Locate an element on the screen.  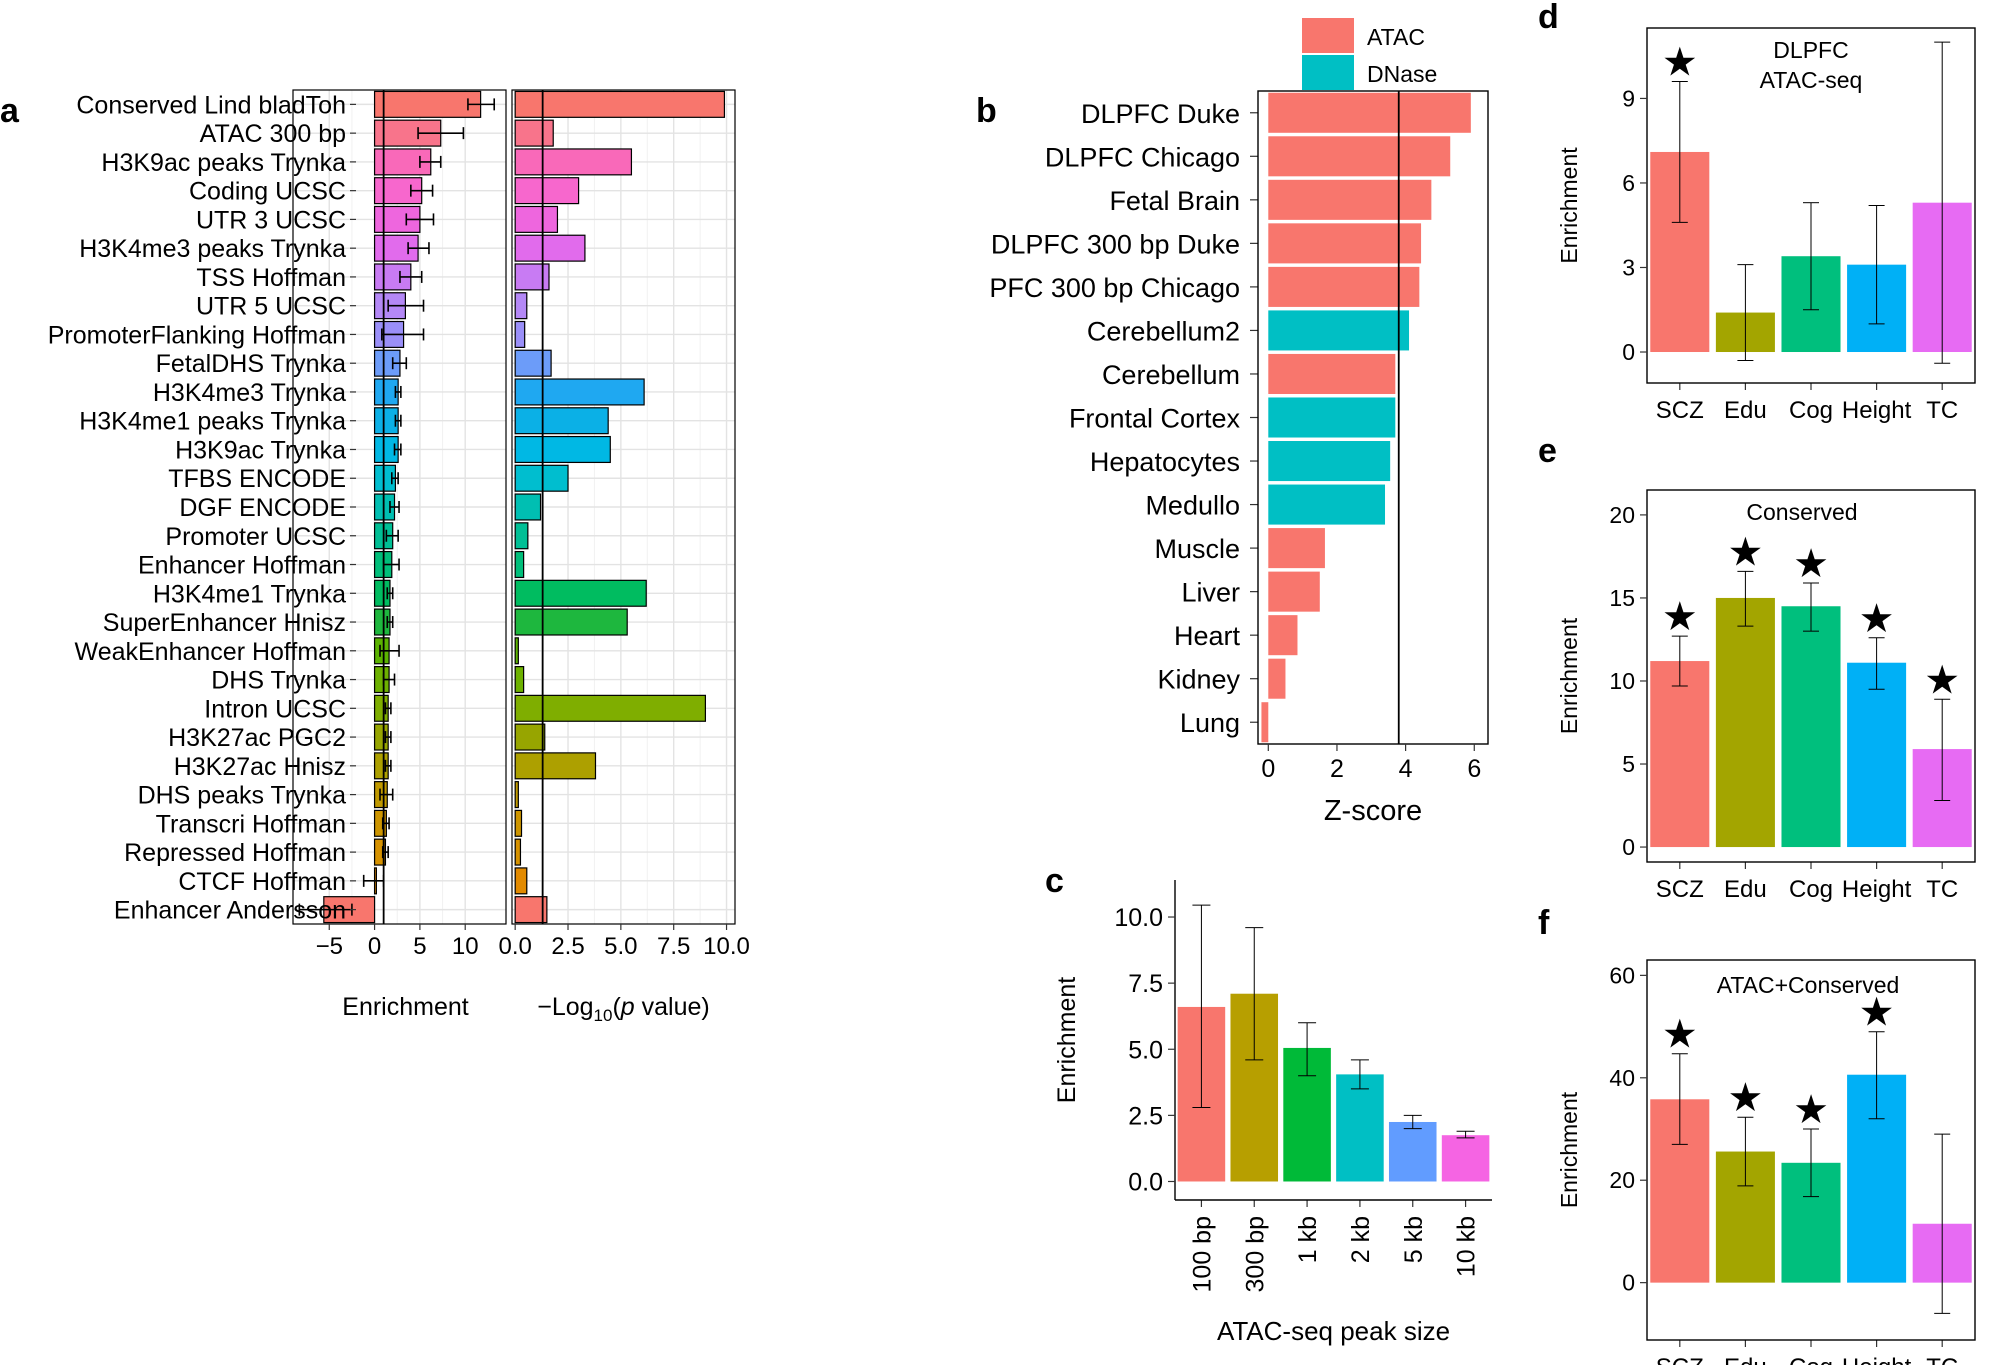
panel-label-a: a is located at coordinates (10, 111).